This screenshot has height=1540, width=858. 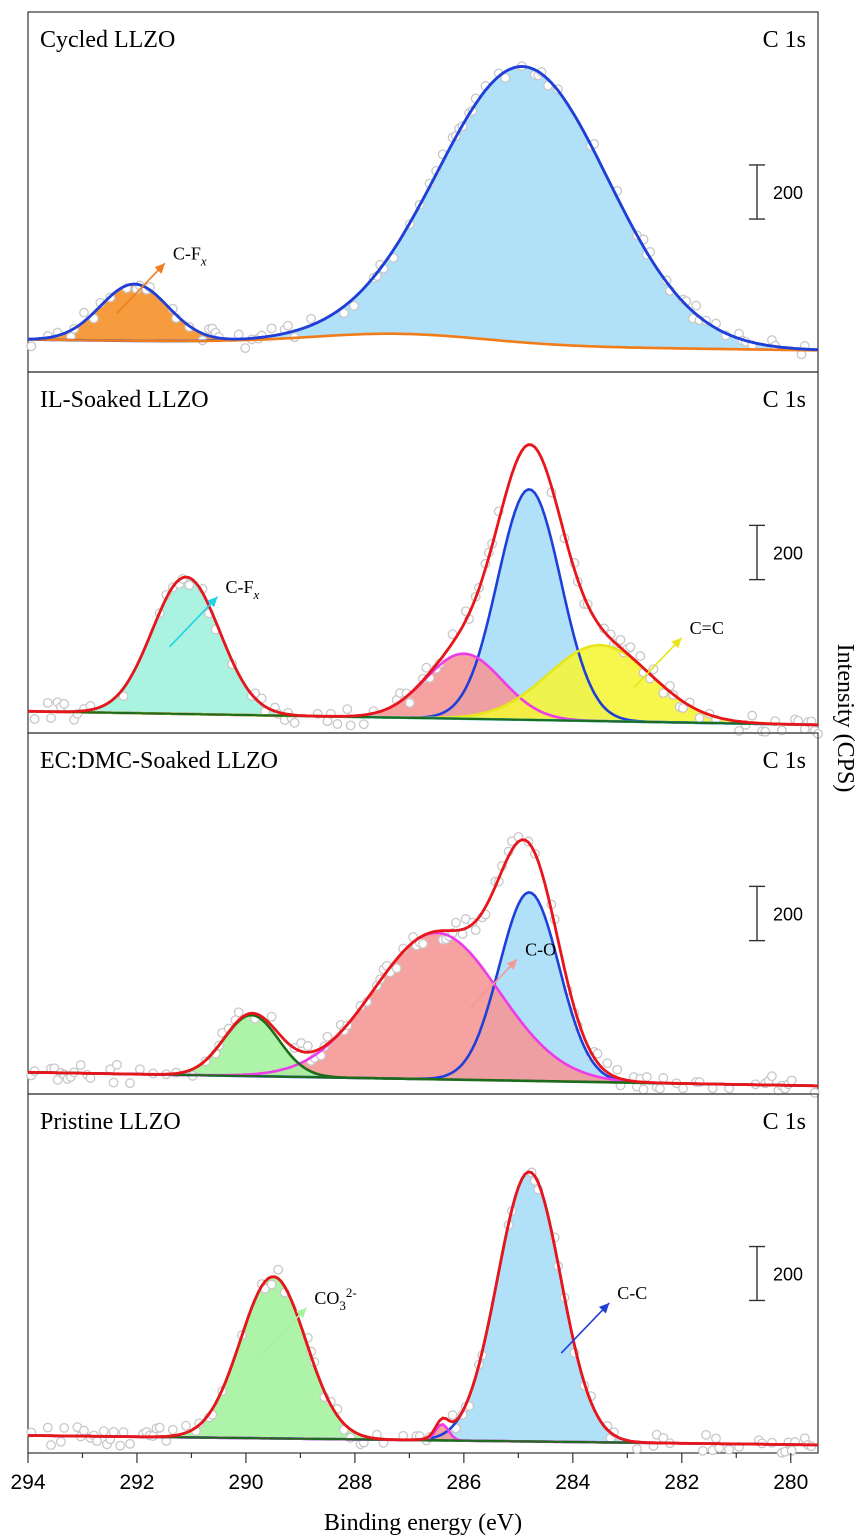 What do you see at coordinates (572, 1482) in the screenshot?
I see `x-tick-label: 284` at bounding box center [572, 1482].